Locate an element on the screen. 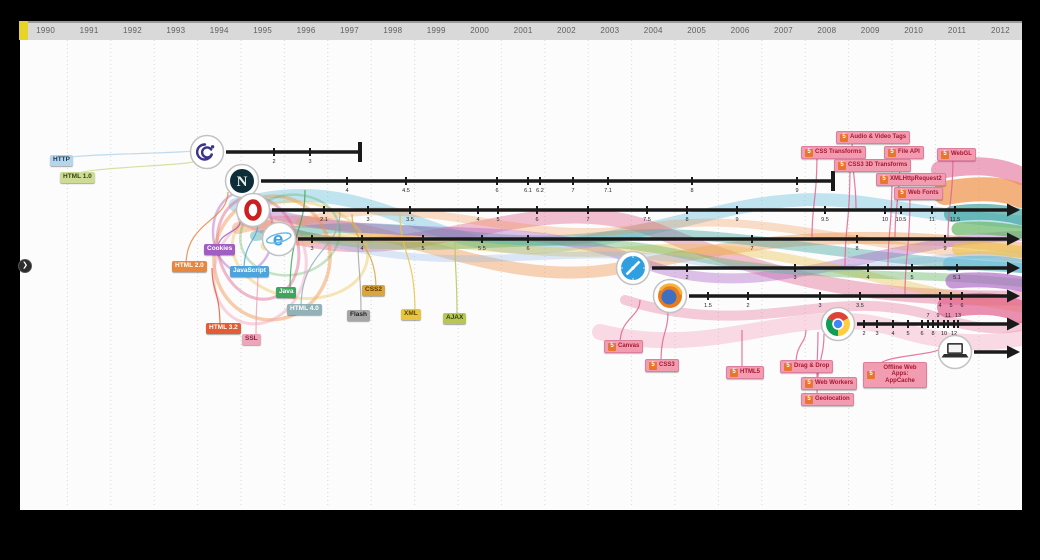  tech-label-html-1-0: HTML 1.0 is located at coordinates (77, 177).